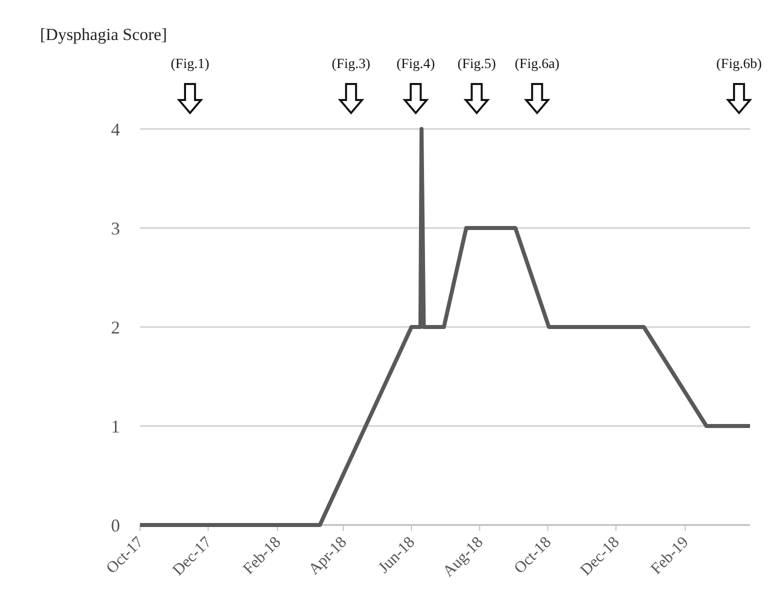  I want to click on y-tick-label: 4, so click(115, 129).